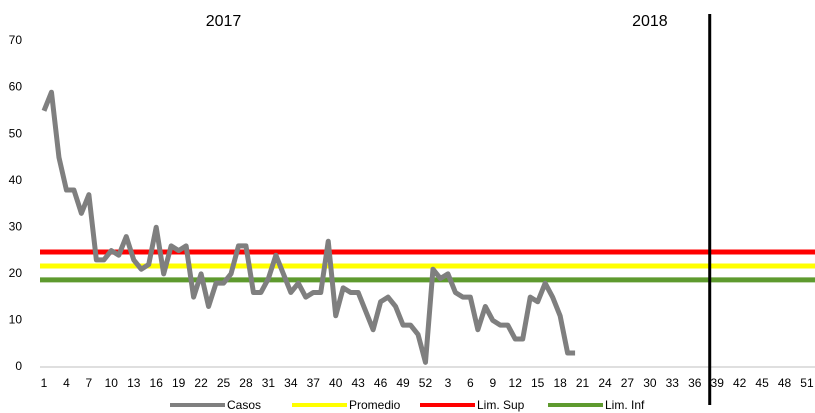 This screenshot has width=815, height=413. I want to click on x-tick-label: 43, so click(358, 383).